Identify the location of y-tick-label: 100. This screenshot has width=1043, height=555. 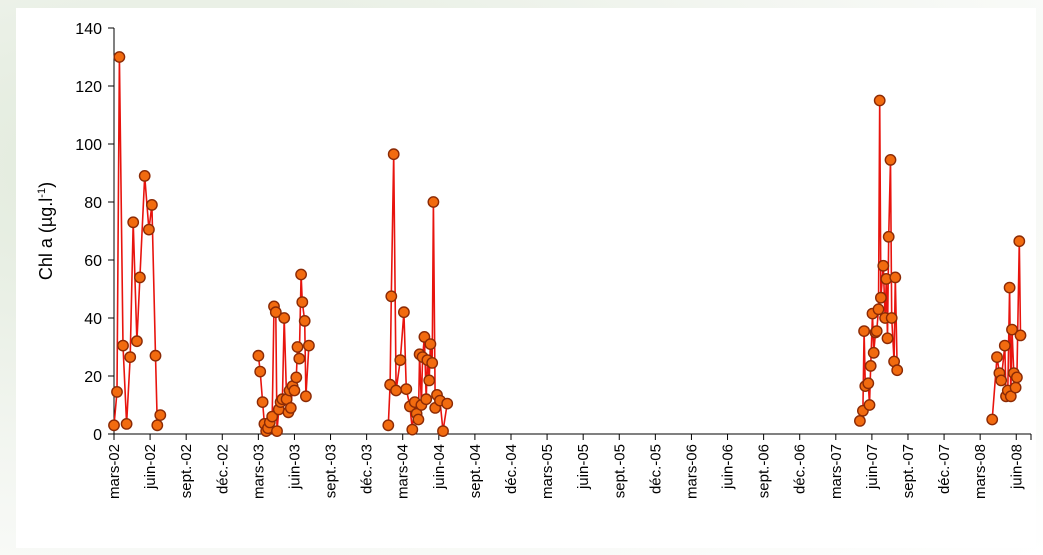
(88, 145).